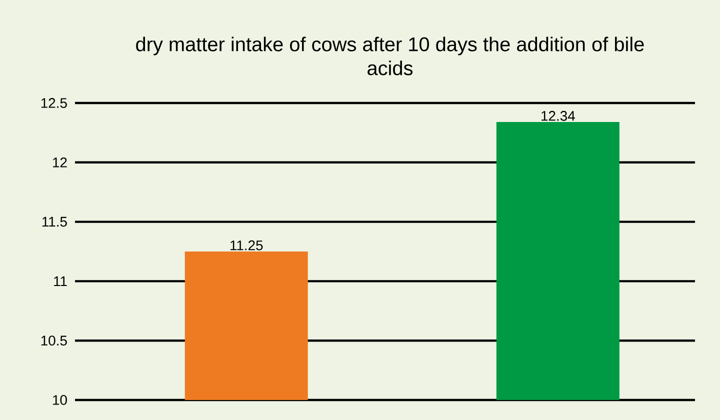  I want to click on y-tick-label: 10, so click(60, 400).